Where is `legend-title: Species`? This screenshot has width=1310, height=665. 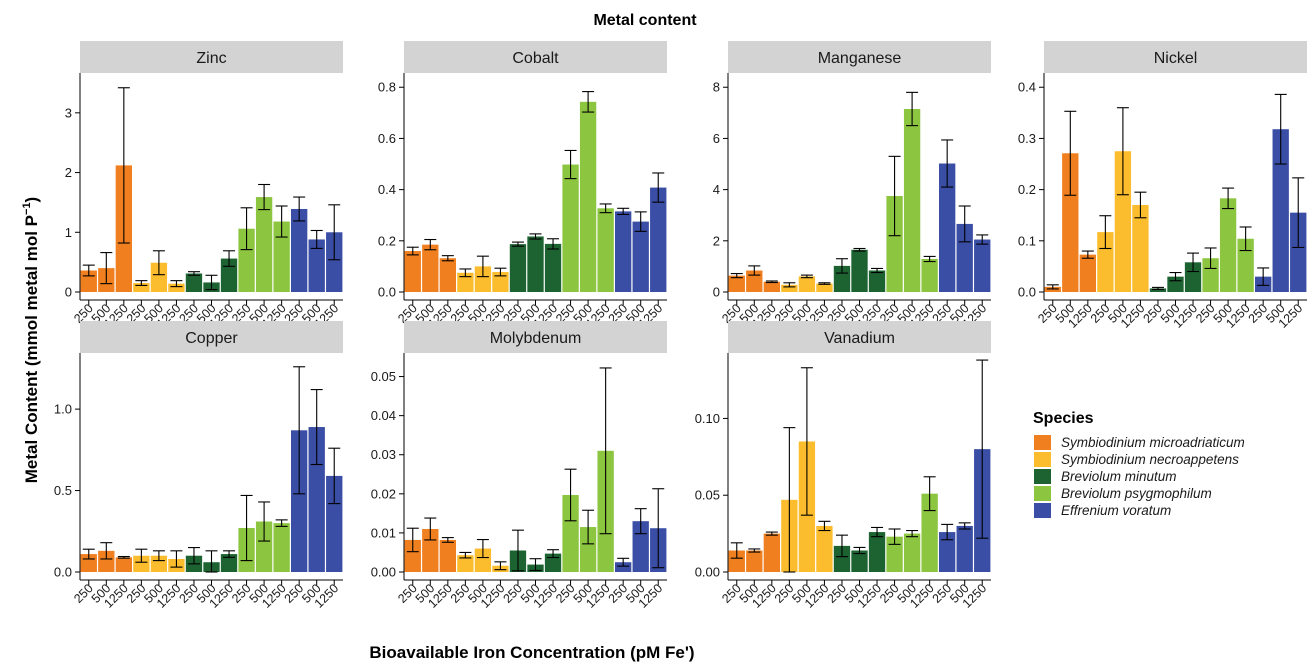 legend-title: Species is located at coordinates (1063, 418).